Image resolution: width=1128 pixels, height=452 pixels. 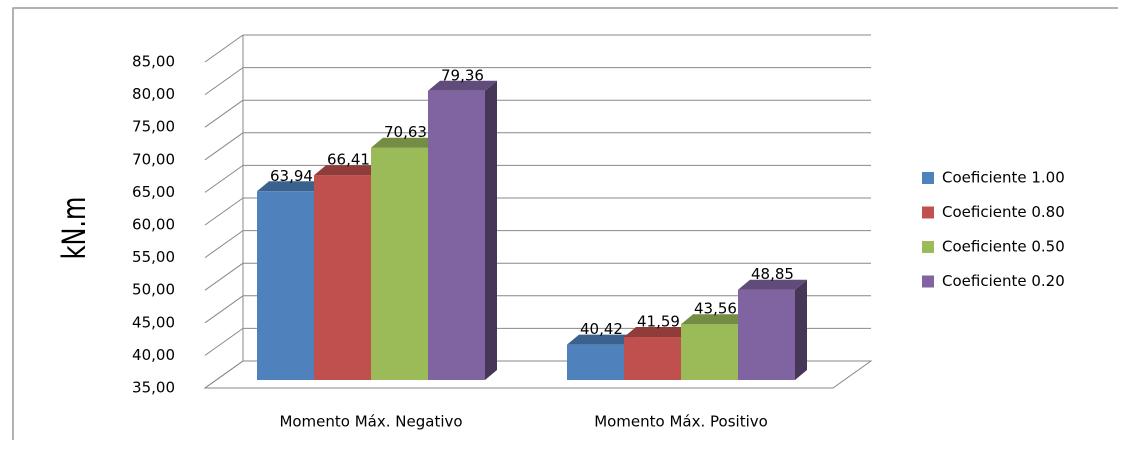 I want to click on y-tick-label: 85,00, so click(x=153, y=62).